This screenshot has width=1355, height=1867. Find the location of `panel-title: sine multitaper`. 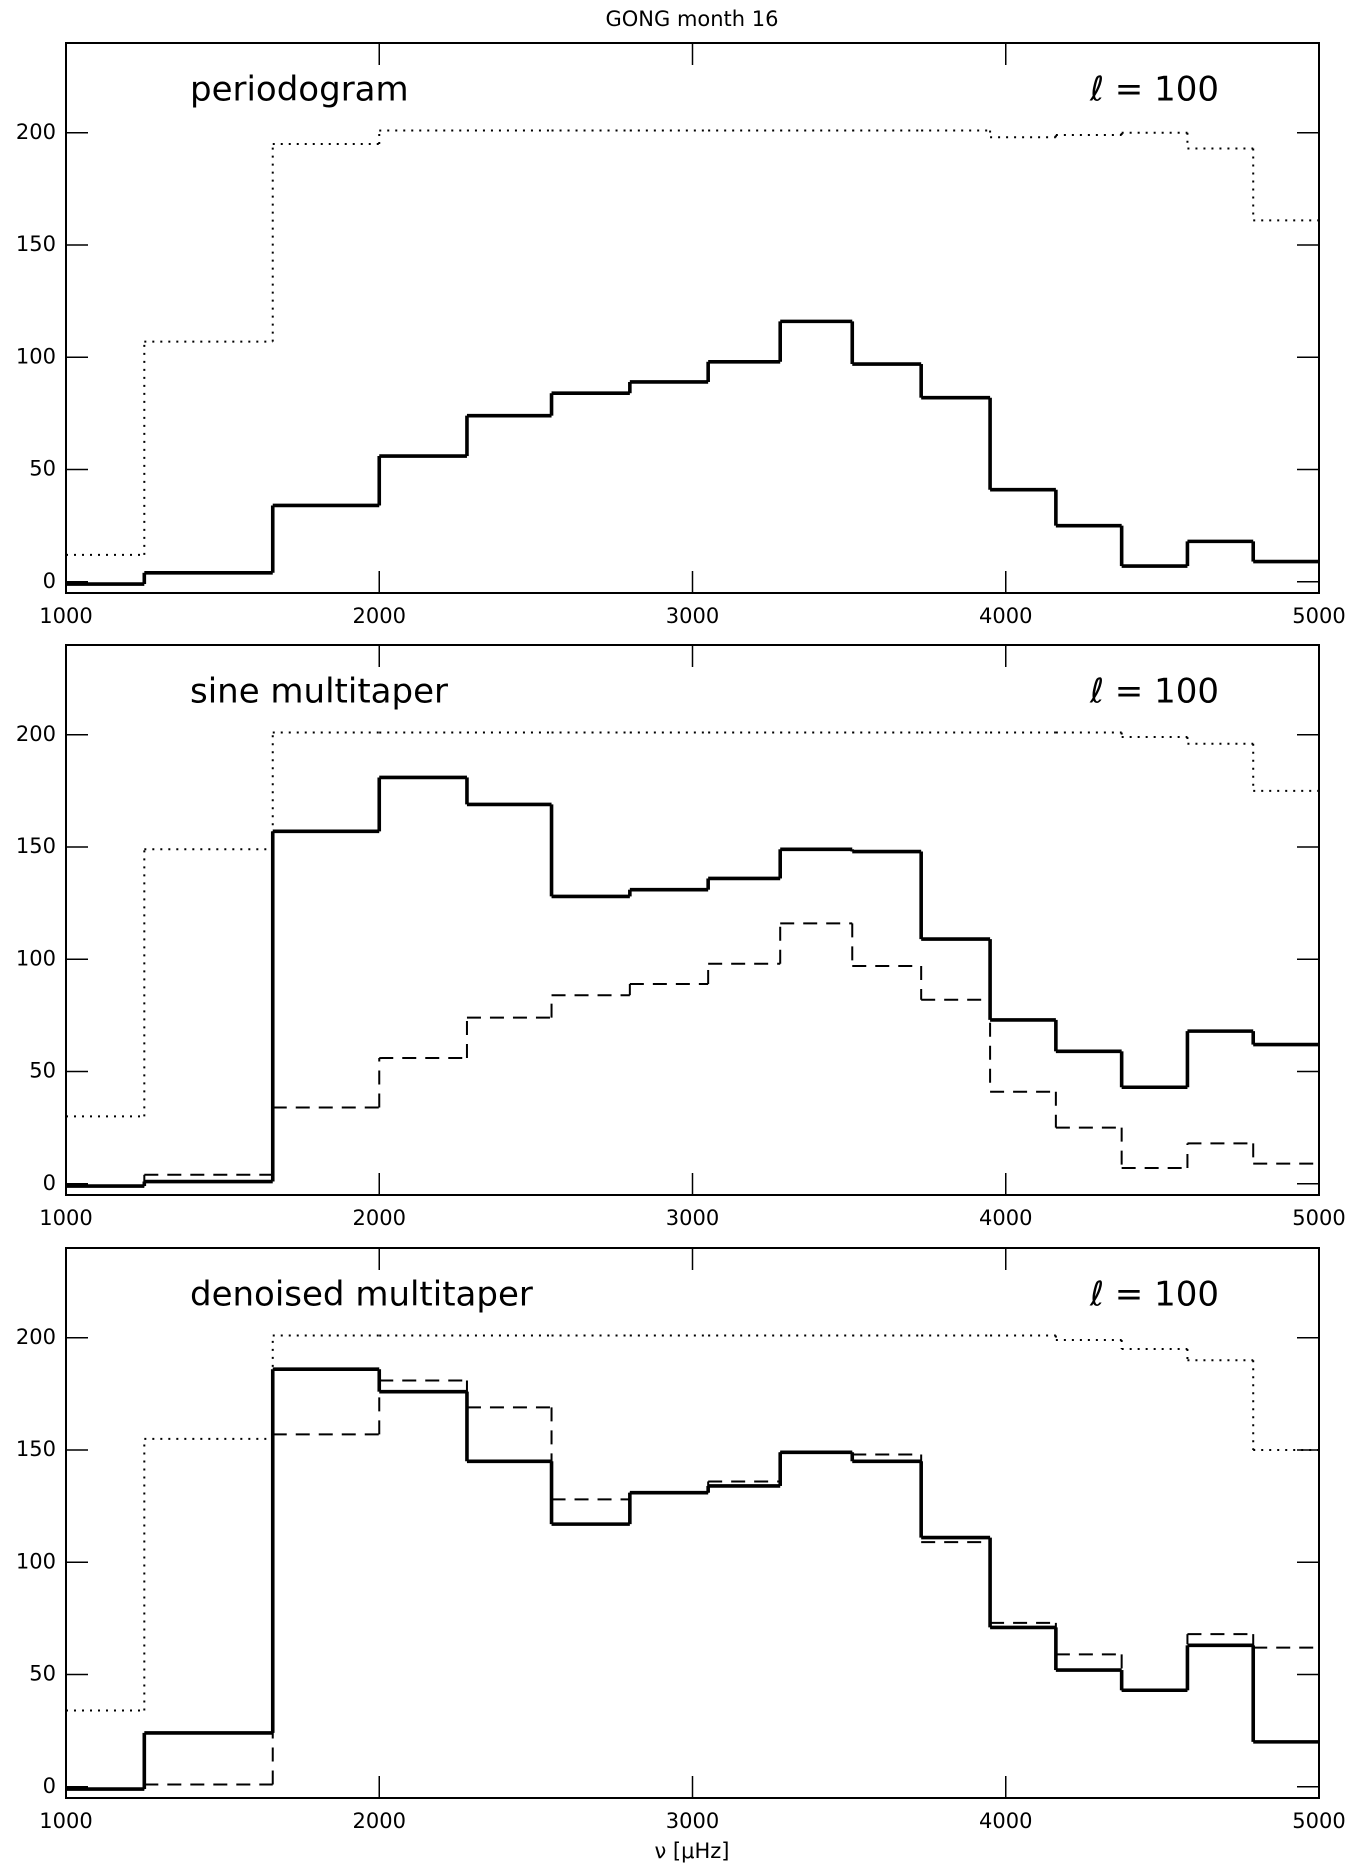

panel-title: sine multitaper is located at coordinates (319, 692).